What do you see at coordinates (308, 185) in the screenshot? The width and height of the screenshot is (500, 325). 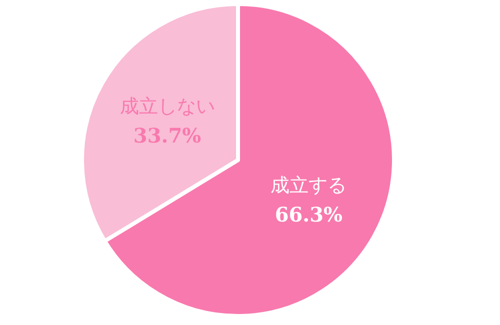 I see `slice-label: 成立する` at bounding box center [308, 185].